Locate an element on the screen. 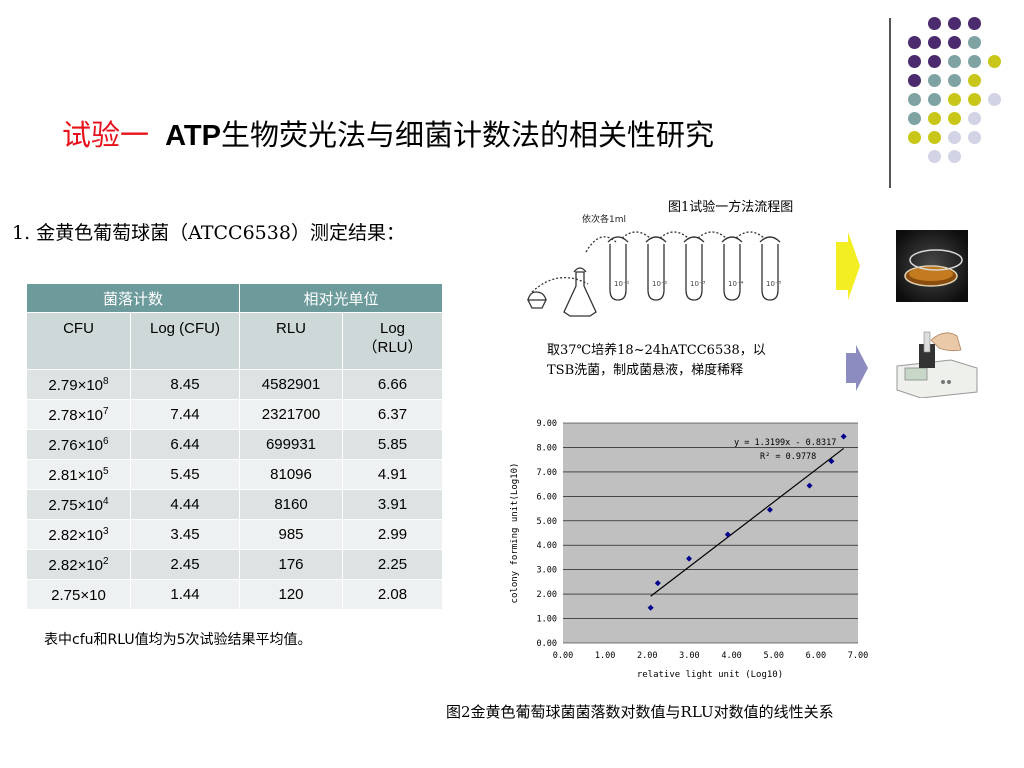  divider-line is located at coordinates (890, 103).